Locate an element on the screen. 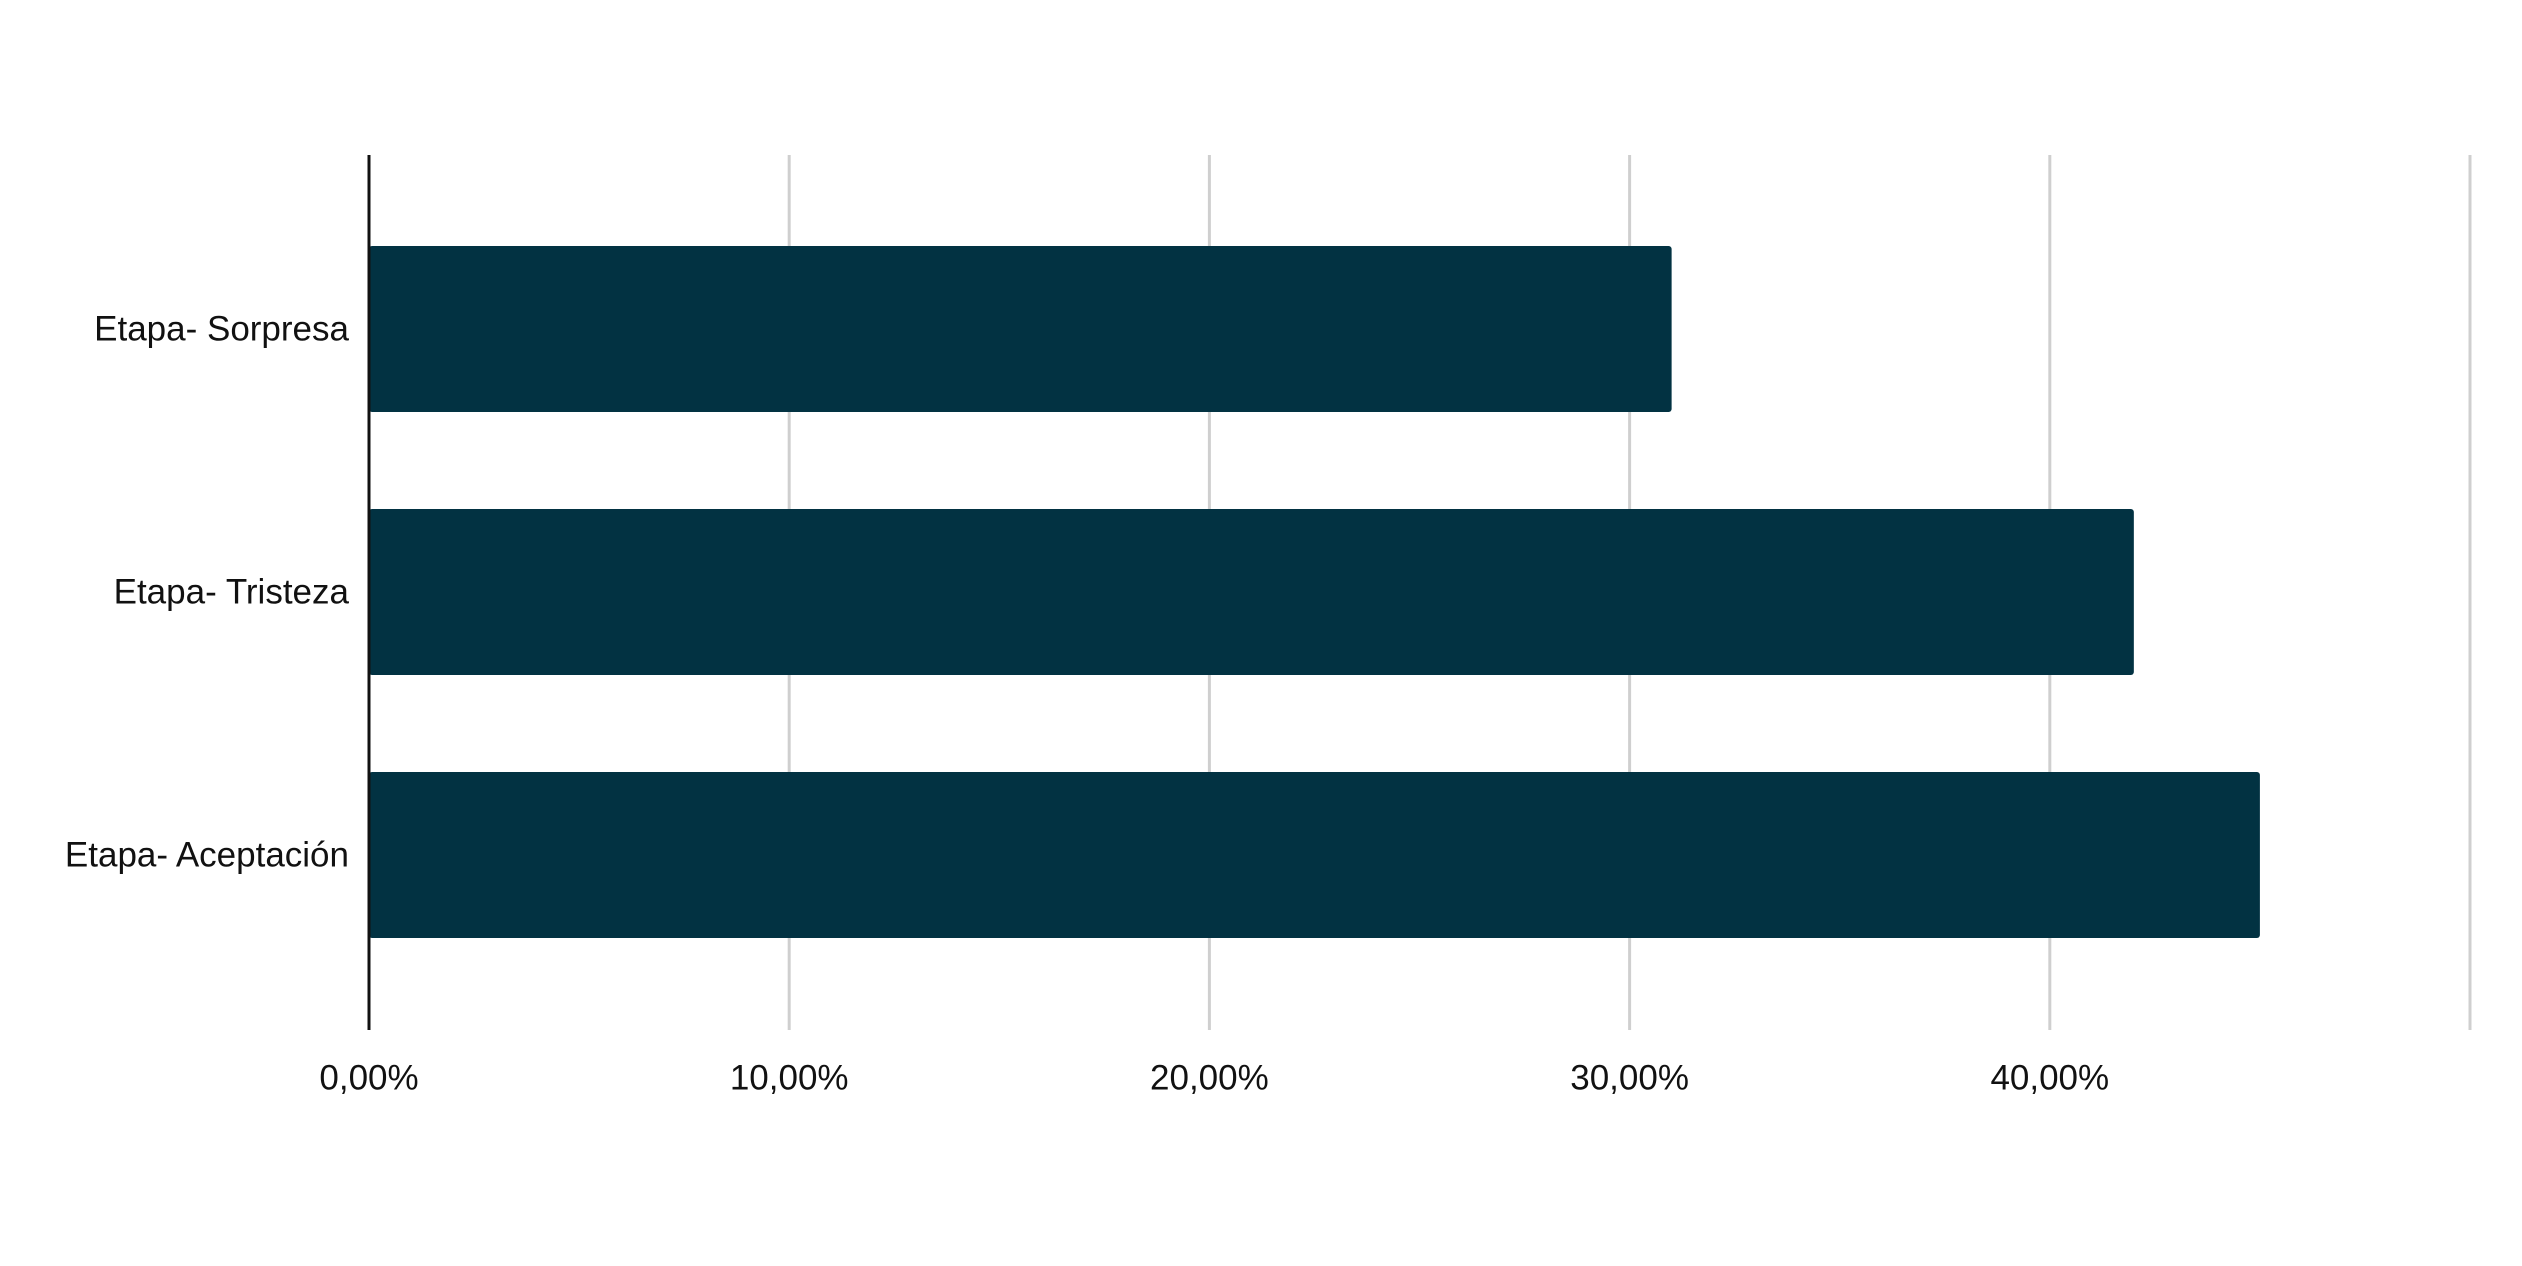 The image size is (2522, 1266). x-tick-label: 10,00% is located at coordinates (789, 1078).